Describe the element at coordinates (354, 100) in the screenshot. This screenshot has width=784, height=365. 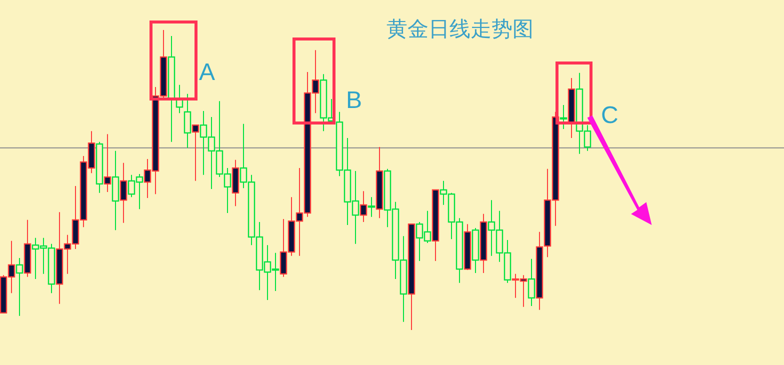
I see `annotation: B` at that location.